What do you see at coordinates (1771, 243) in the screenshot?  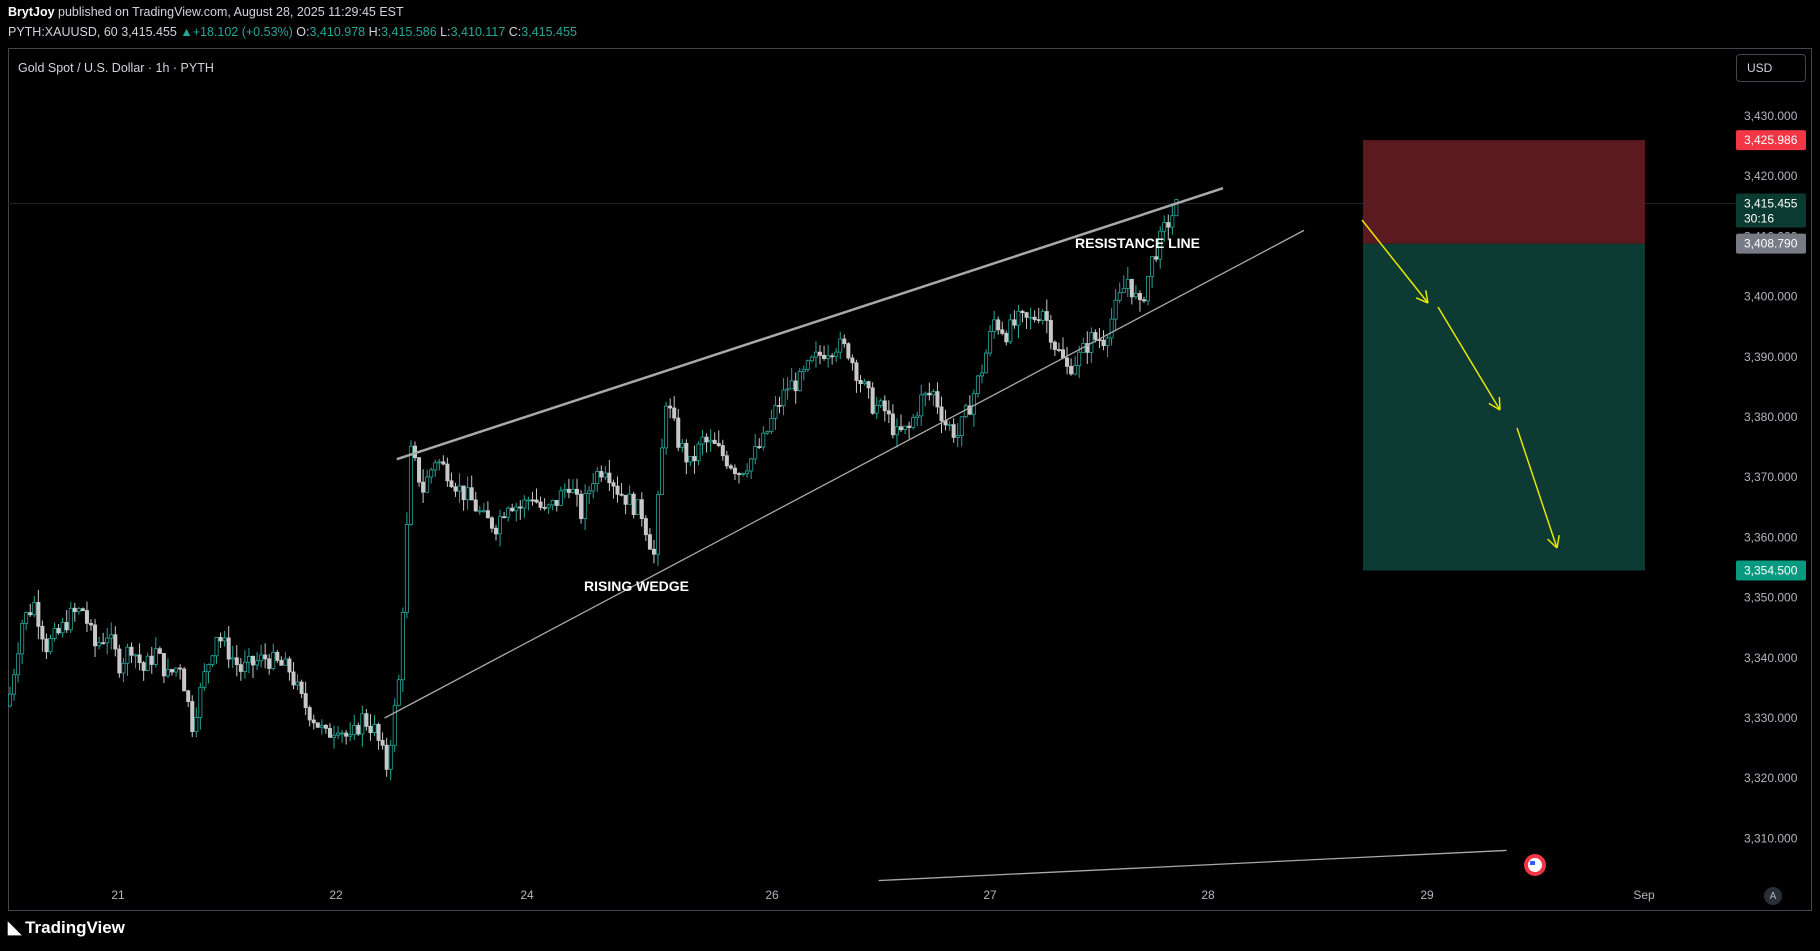 I see `entry-price-label: 3,408.790` at bounding box center [1771, 243].